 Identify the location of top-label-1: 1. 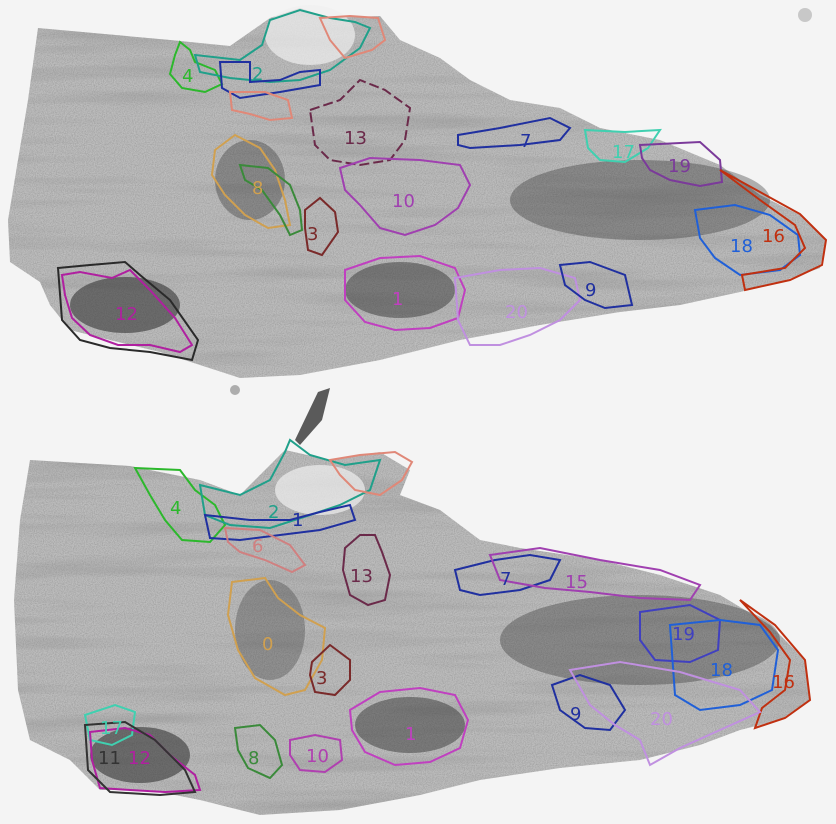
(397, 299).